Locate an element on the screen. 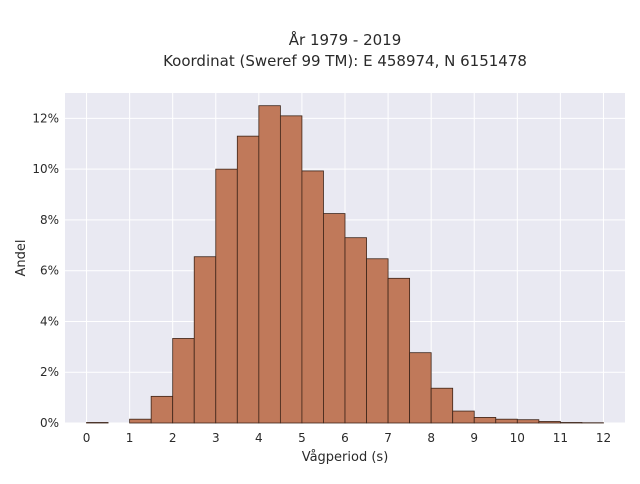 This screenshot has height=484, width=640. x-tick-label: 7 is located at coordinates (388, 438).